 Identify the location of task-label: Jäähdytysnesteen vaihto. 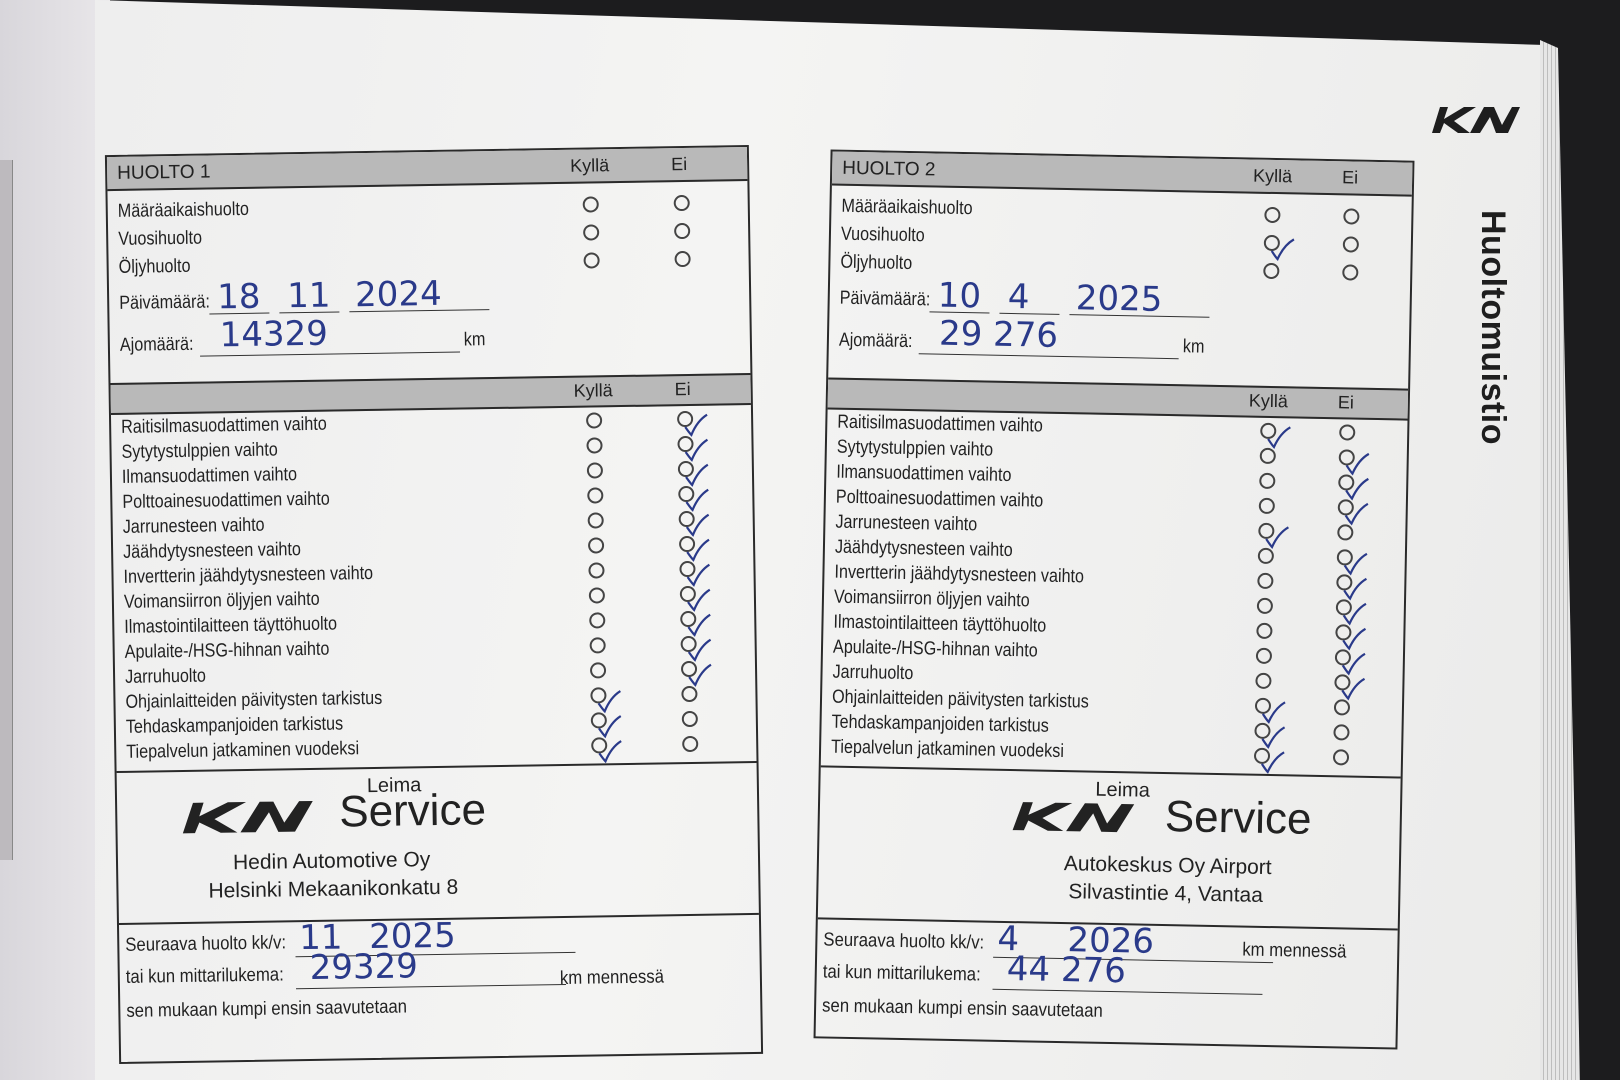
(212, 551).